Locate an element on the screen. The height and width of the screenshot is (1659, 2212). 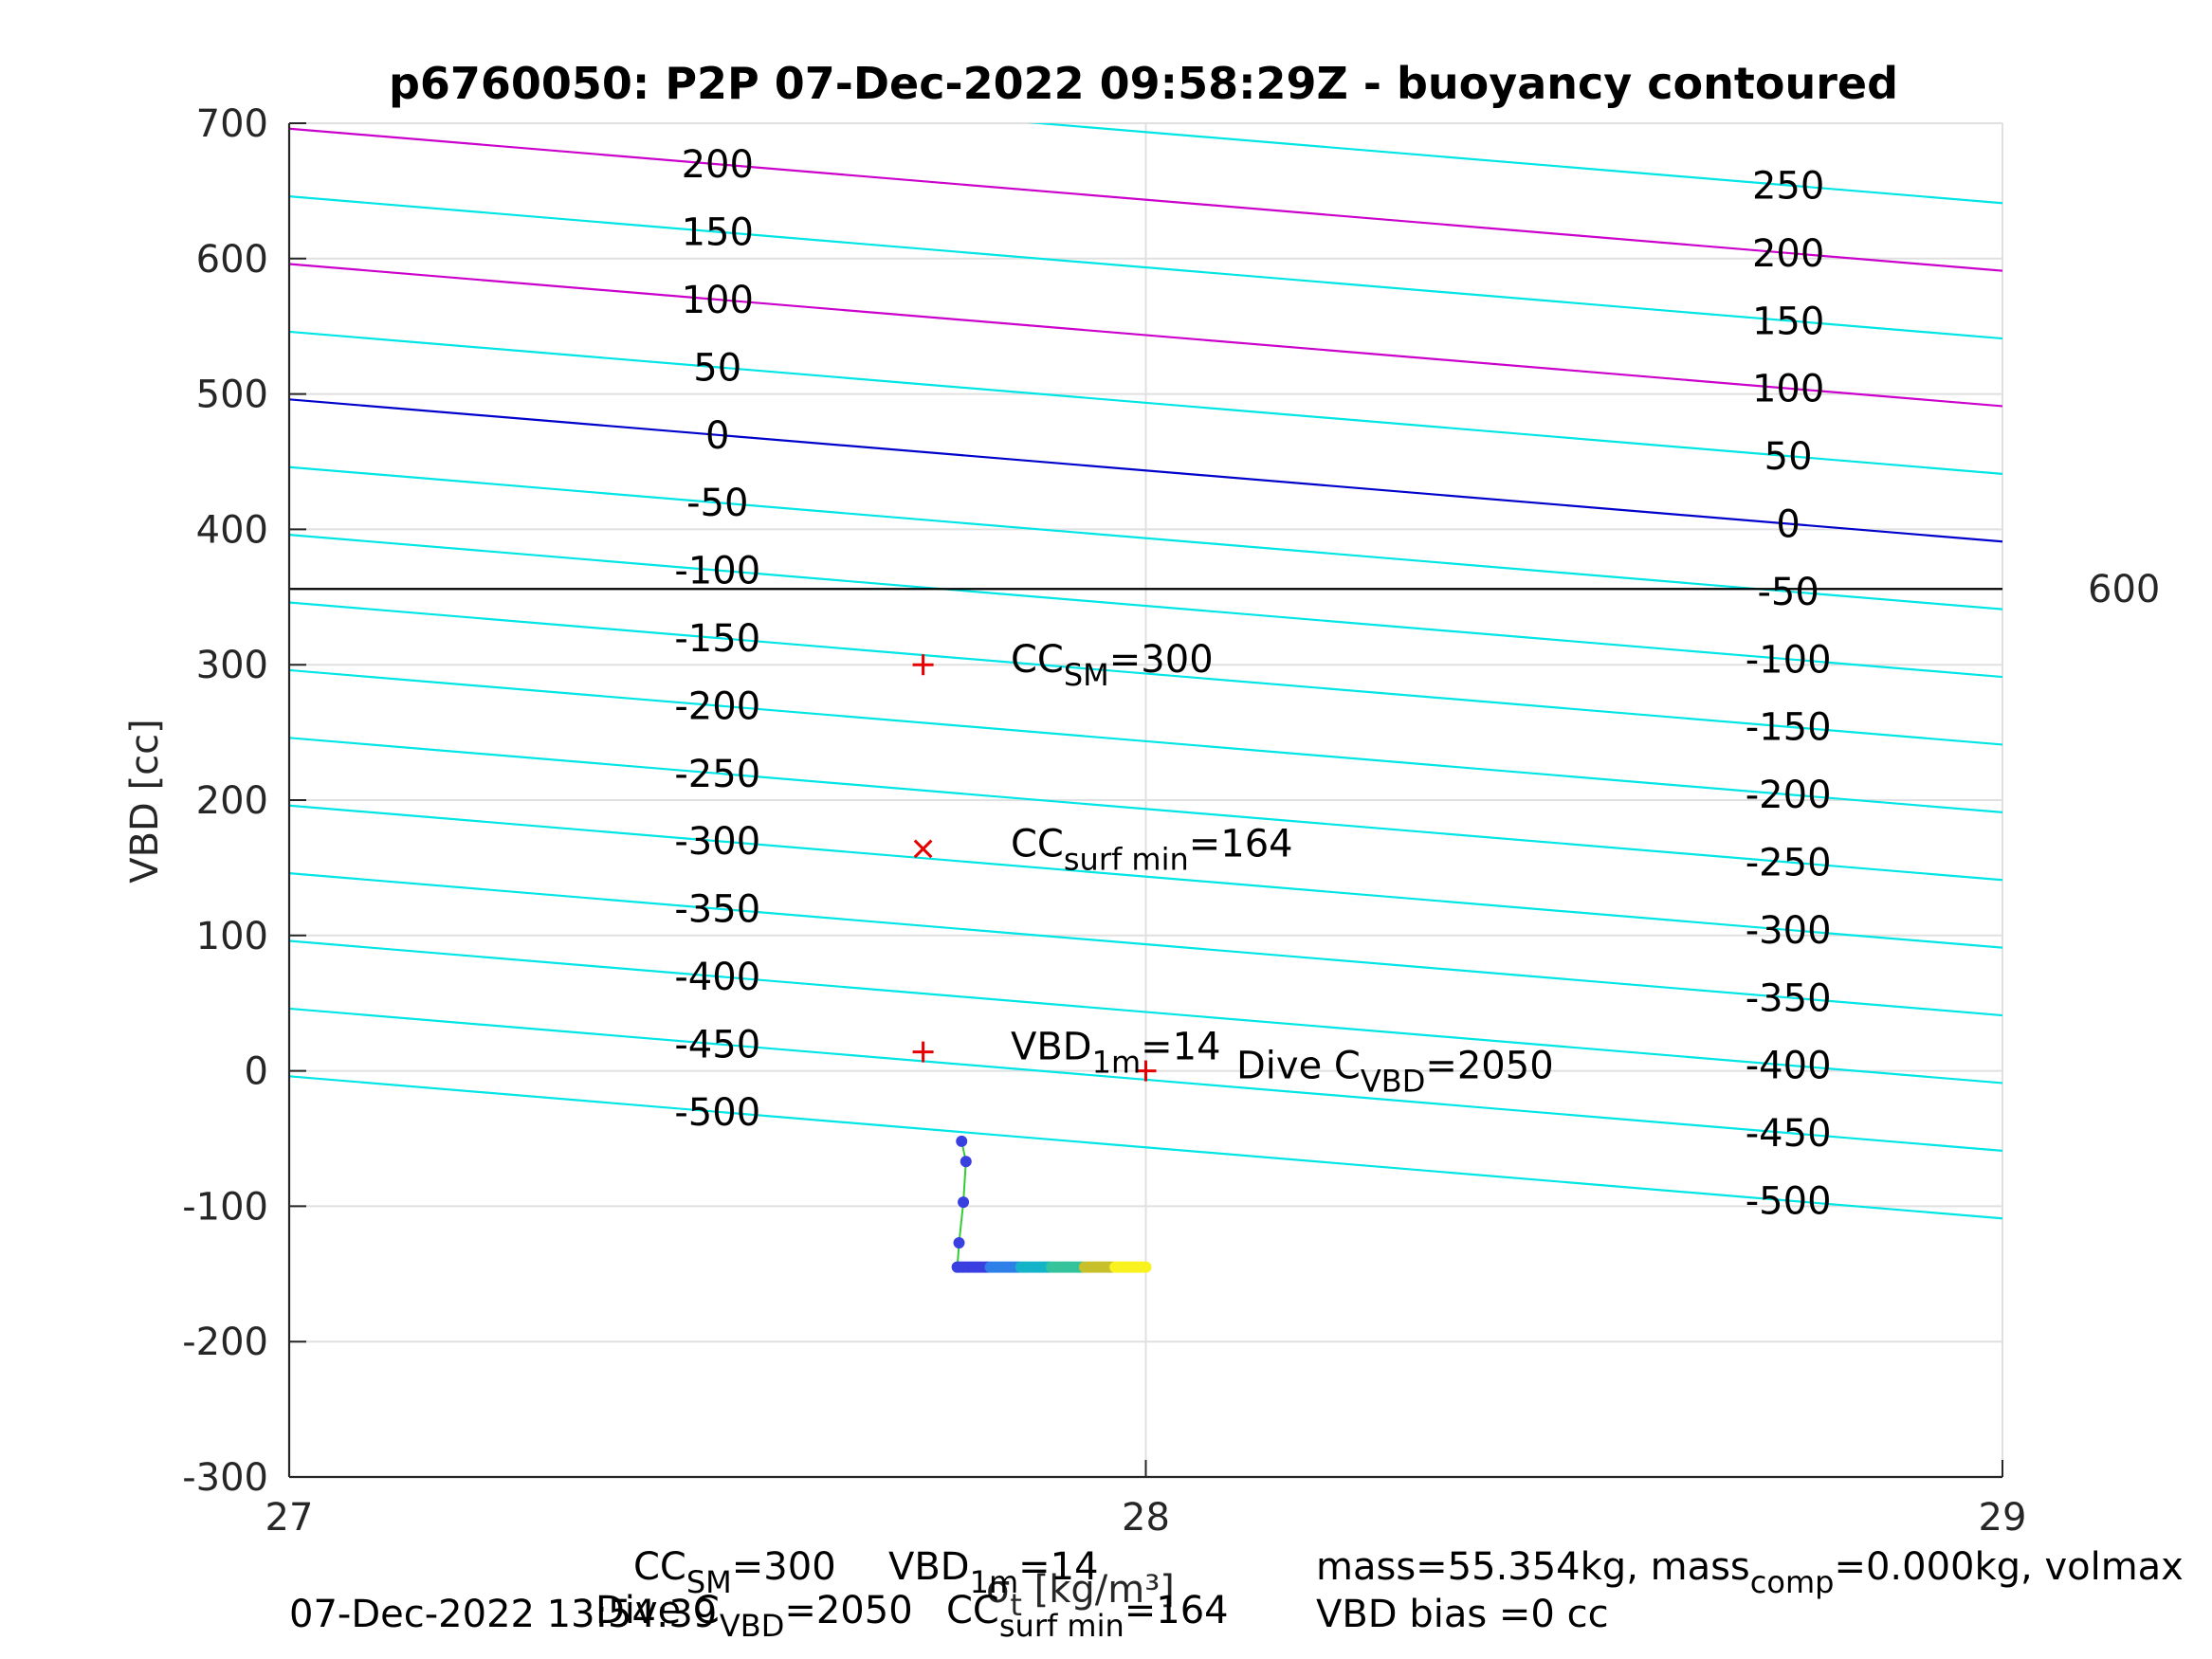
marker-x is located at coordinates (923, 849).